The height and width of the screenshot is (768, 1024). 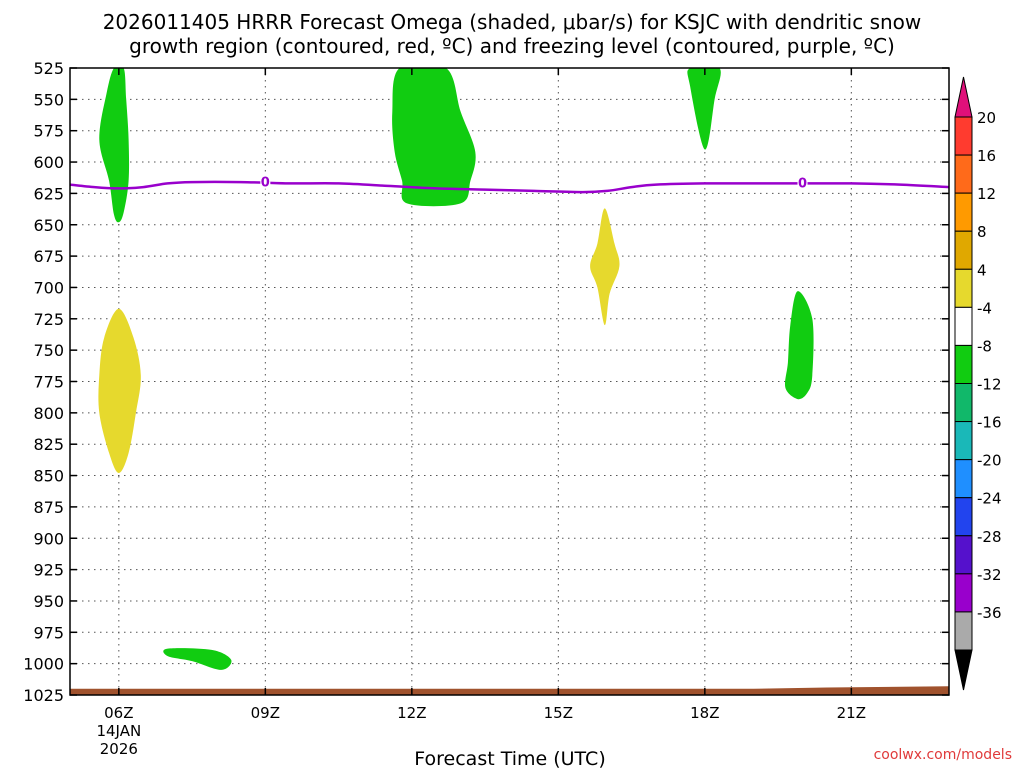 What do you see at coordinates (509, 690) in the screenshot?
I see `surface-terrain` at bounding box center [509, 690].